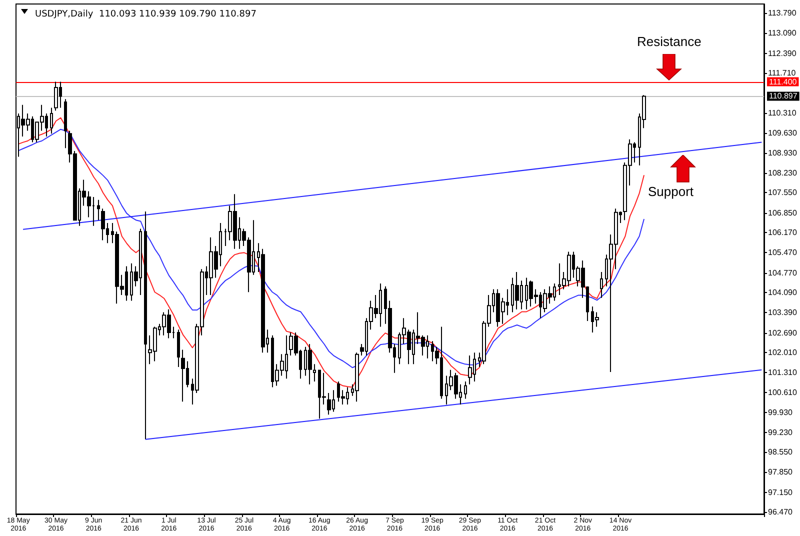 The height and width of the screenshot is (536, 800). Describe the element at coordinates (782, 113) in the screenshot. I see `y-tick-label: 110.310` at that location.